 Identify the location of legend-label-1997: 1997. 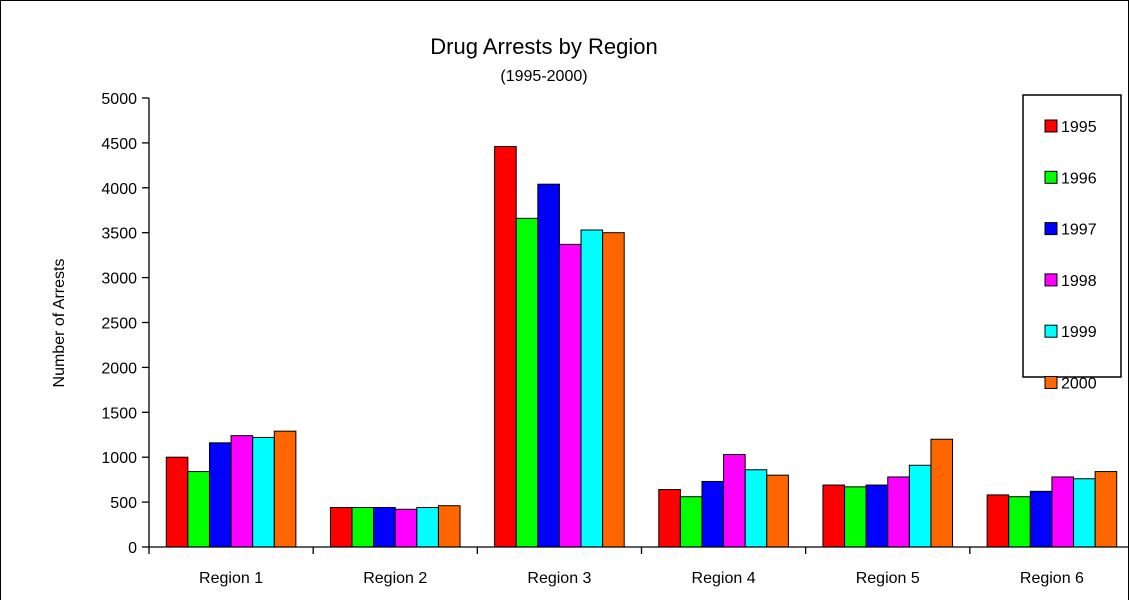
(1079, 230).